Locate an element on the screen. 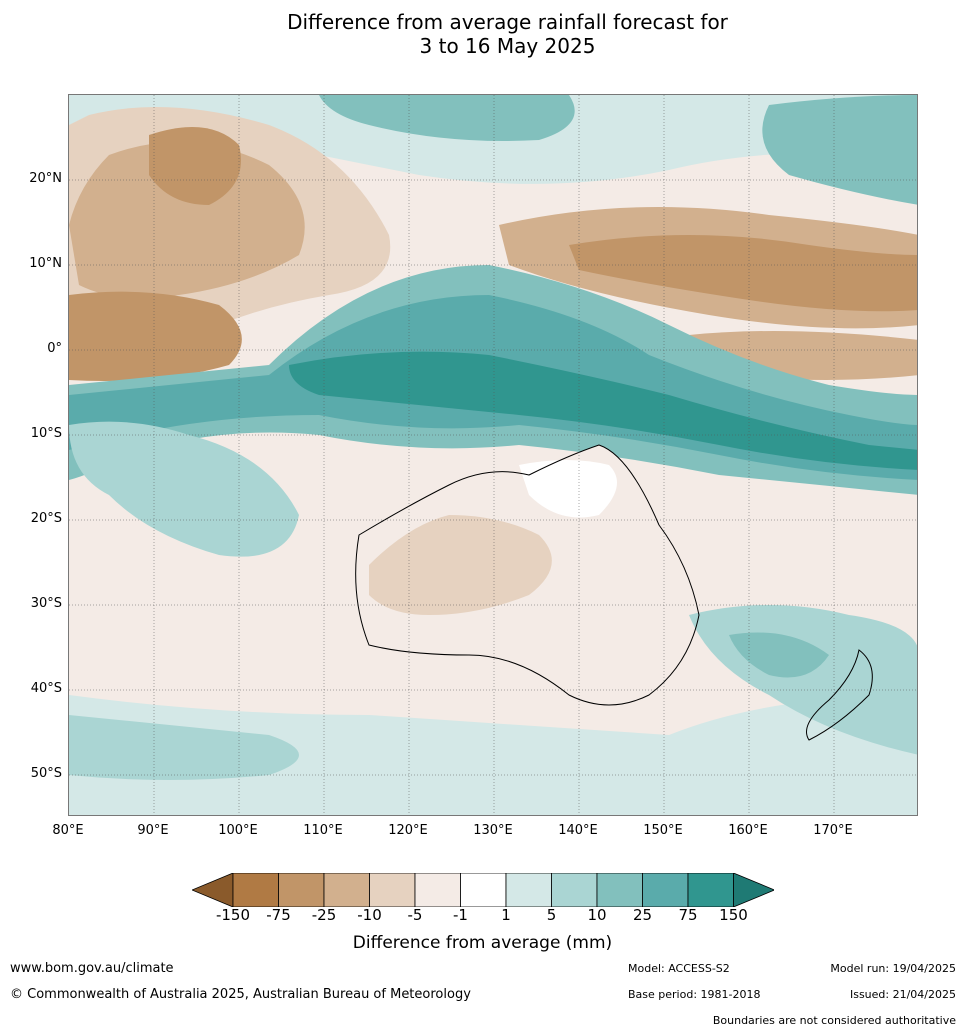 Image resolution: width=965 pixels, height=1035 pixels. lat-label-50s: 50°S is located at coordinates (46, 773).